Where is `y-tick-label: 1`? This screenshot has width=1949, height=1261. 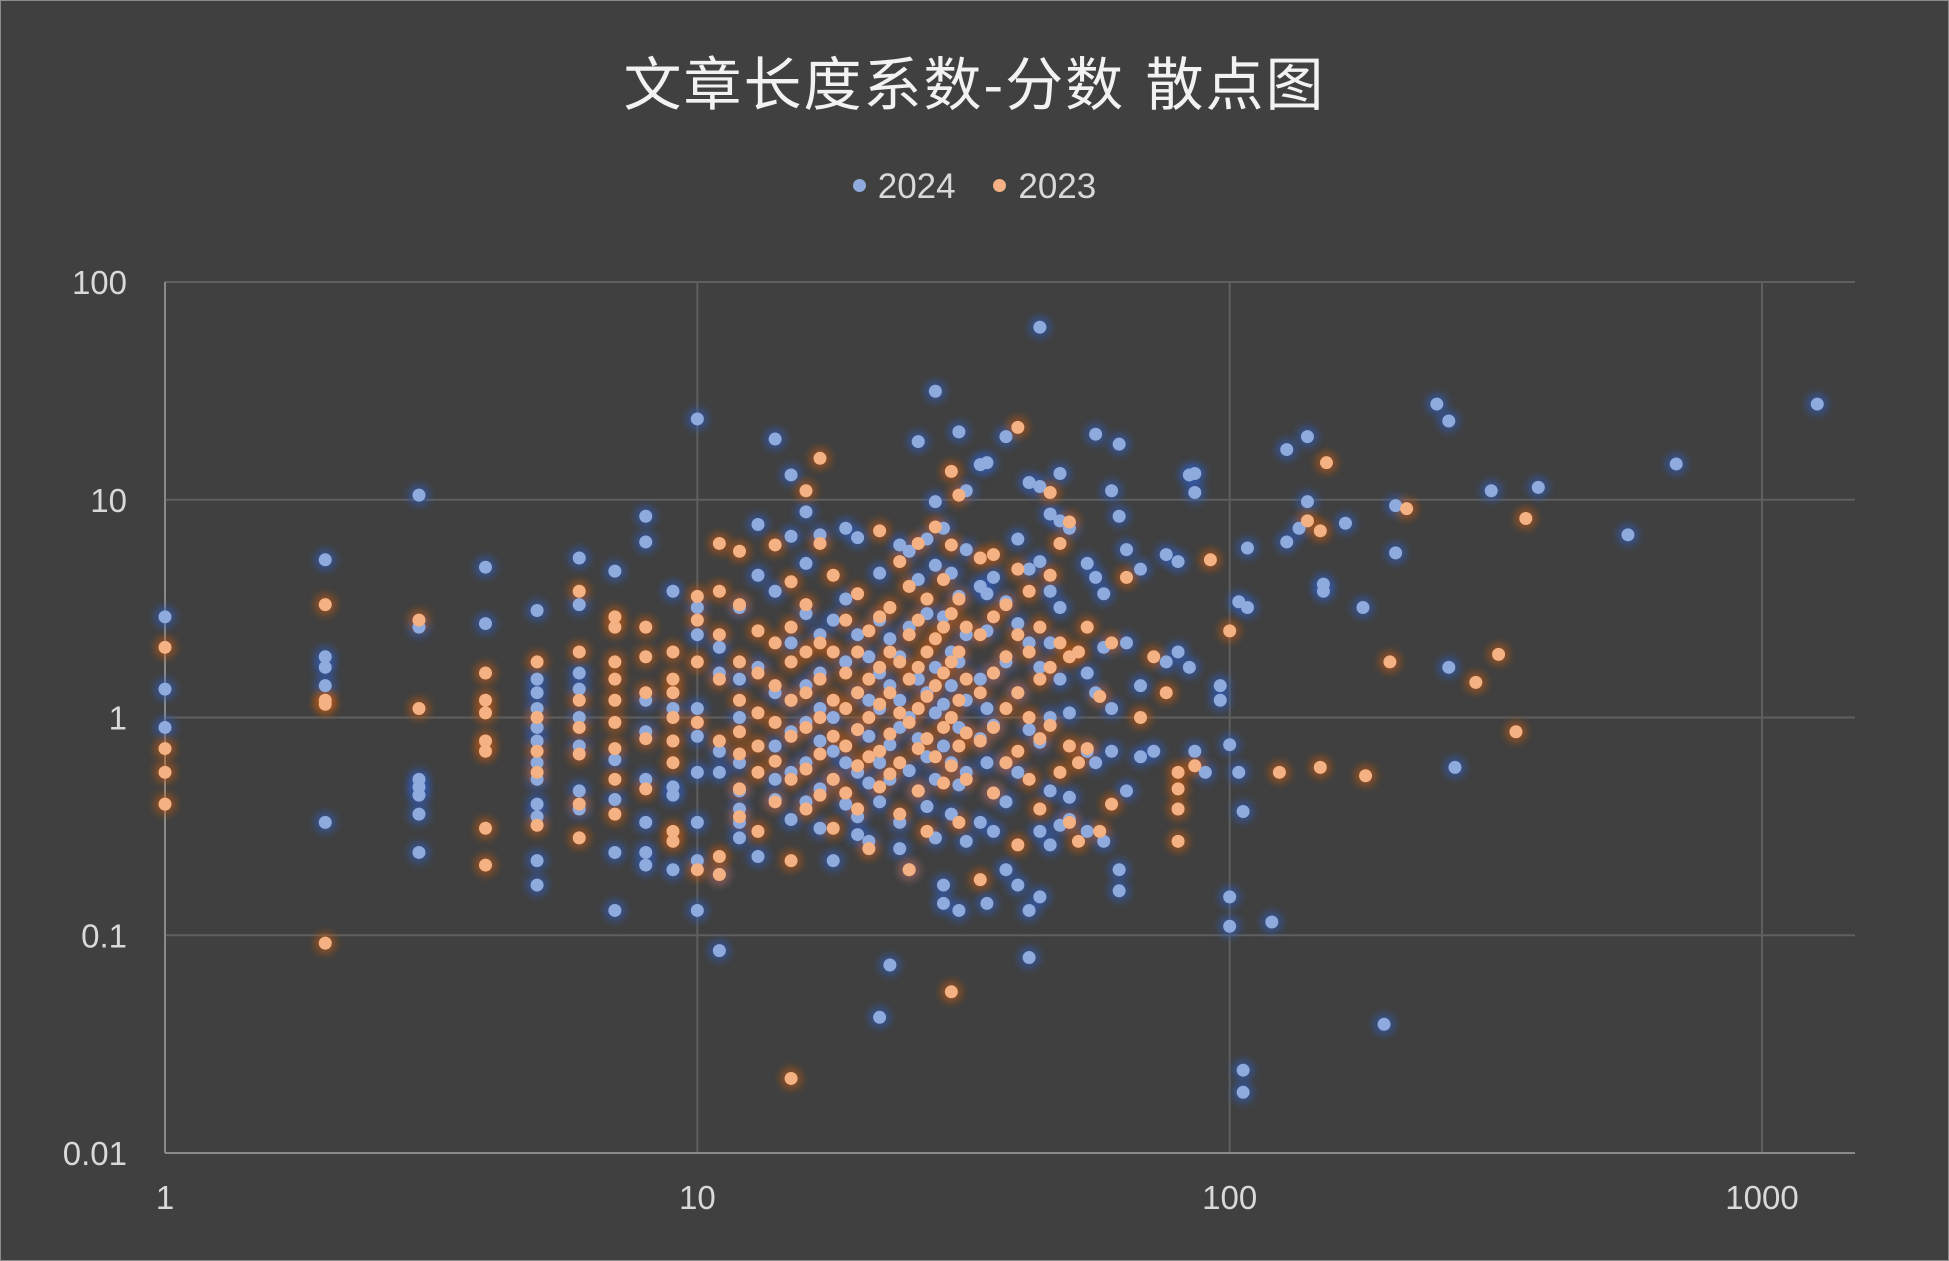 y-tick-label: 1 is located at coordinates (118, 718).